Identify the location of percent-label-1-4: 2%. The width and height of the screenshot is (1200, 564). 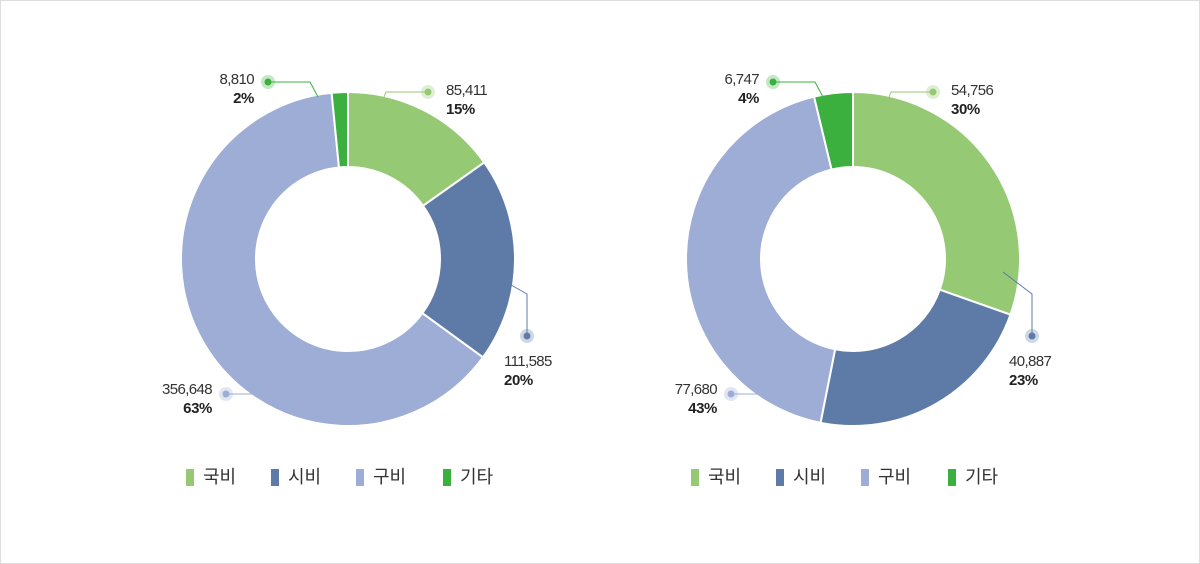
(243, 98).